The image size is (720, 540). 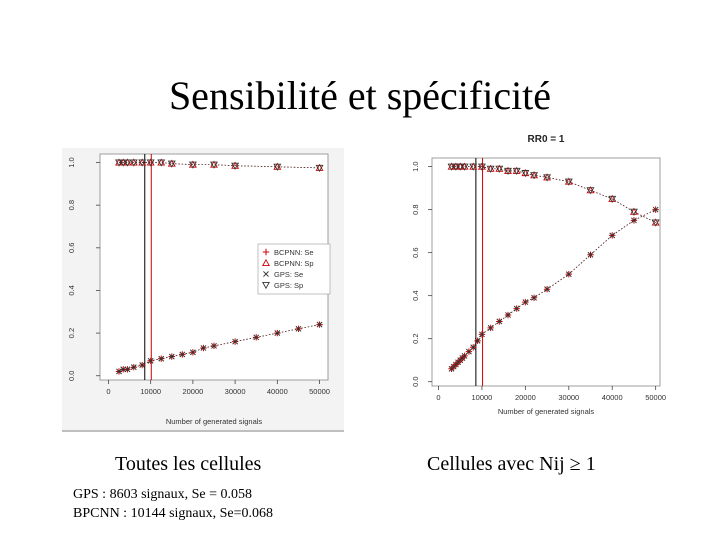 What do you see at coordinates (294, 252) in the screenshot?
I see `legend-label: BCPNN: Se` at bounding box center [294, 252].